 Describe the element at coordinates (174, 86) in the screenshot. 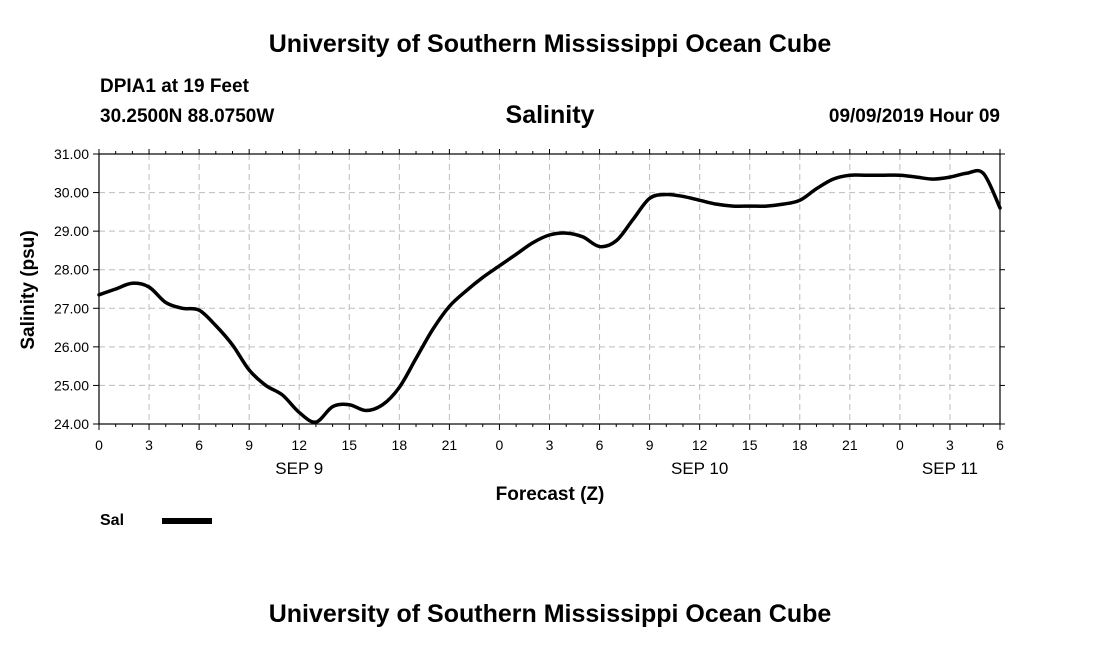

I see `station-label: DPIA1 at 19 Feet` at that location.